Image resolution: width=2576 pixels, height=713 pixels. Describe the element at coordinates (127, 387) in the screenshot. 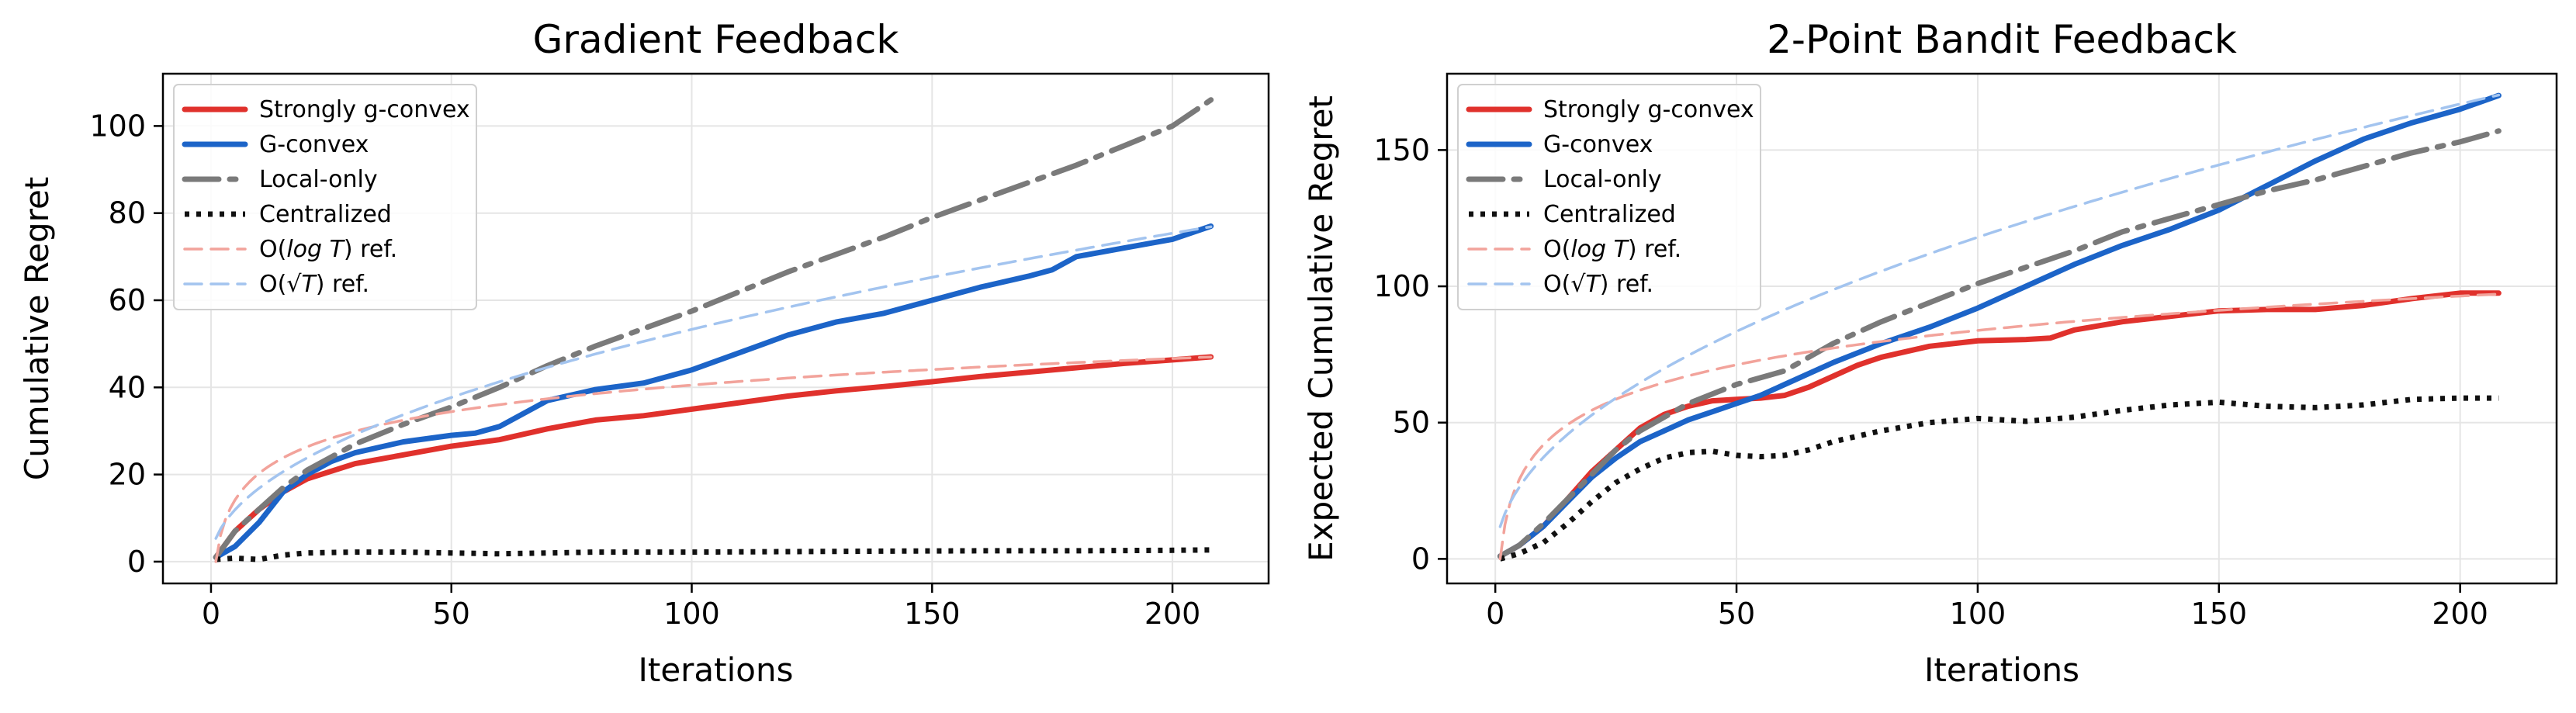

I see `y-tick-label-40: 40` at that location.